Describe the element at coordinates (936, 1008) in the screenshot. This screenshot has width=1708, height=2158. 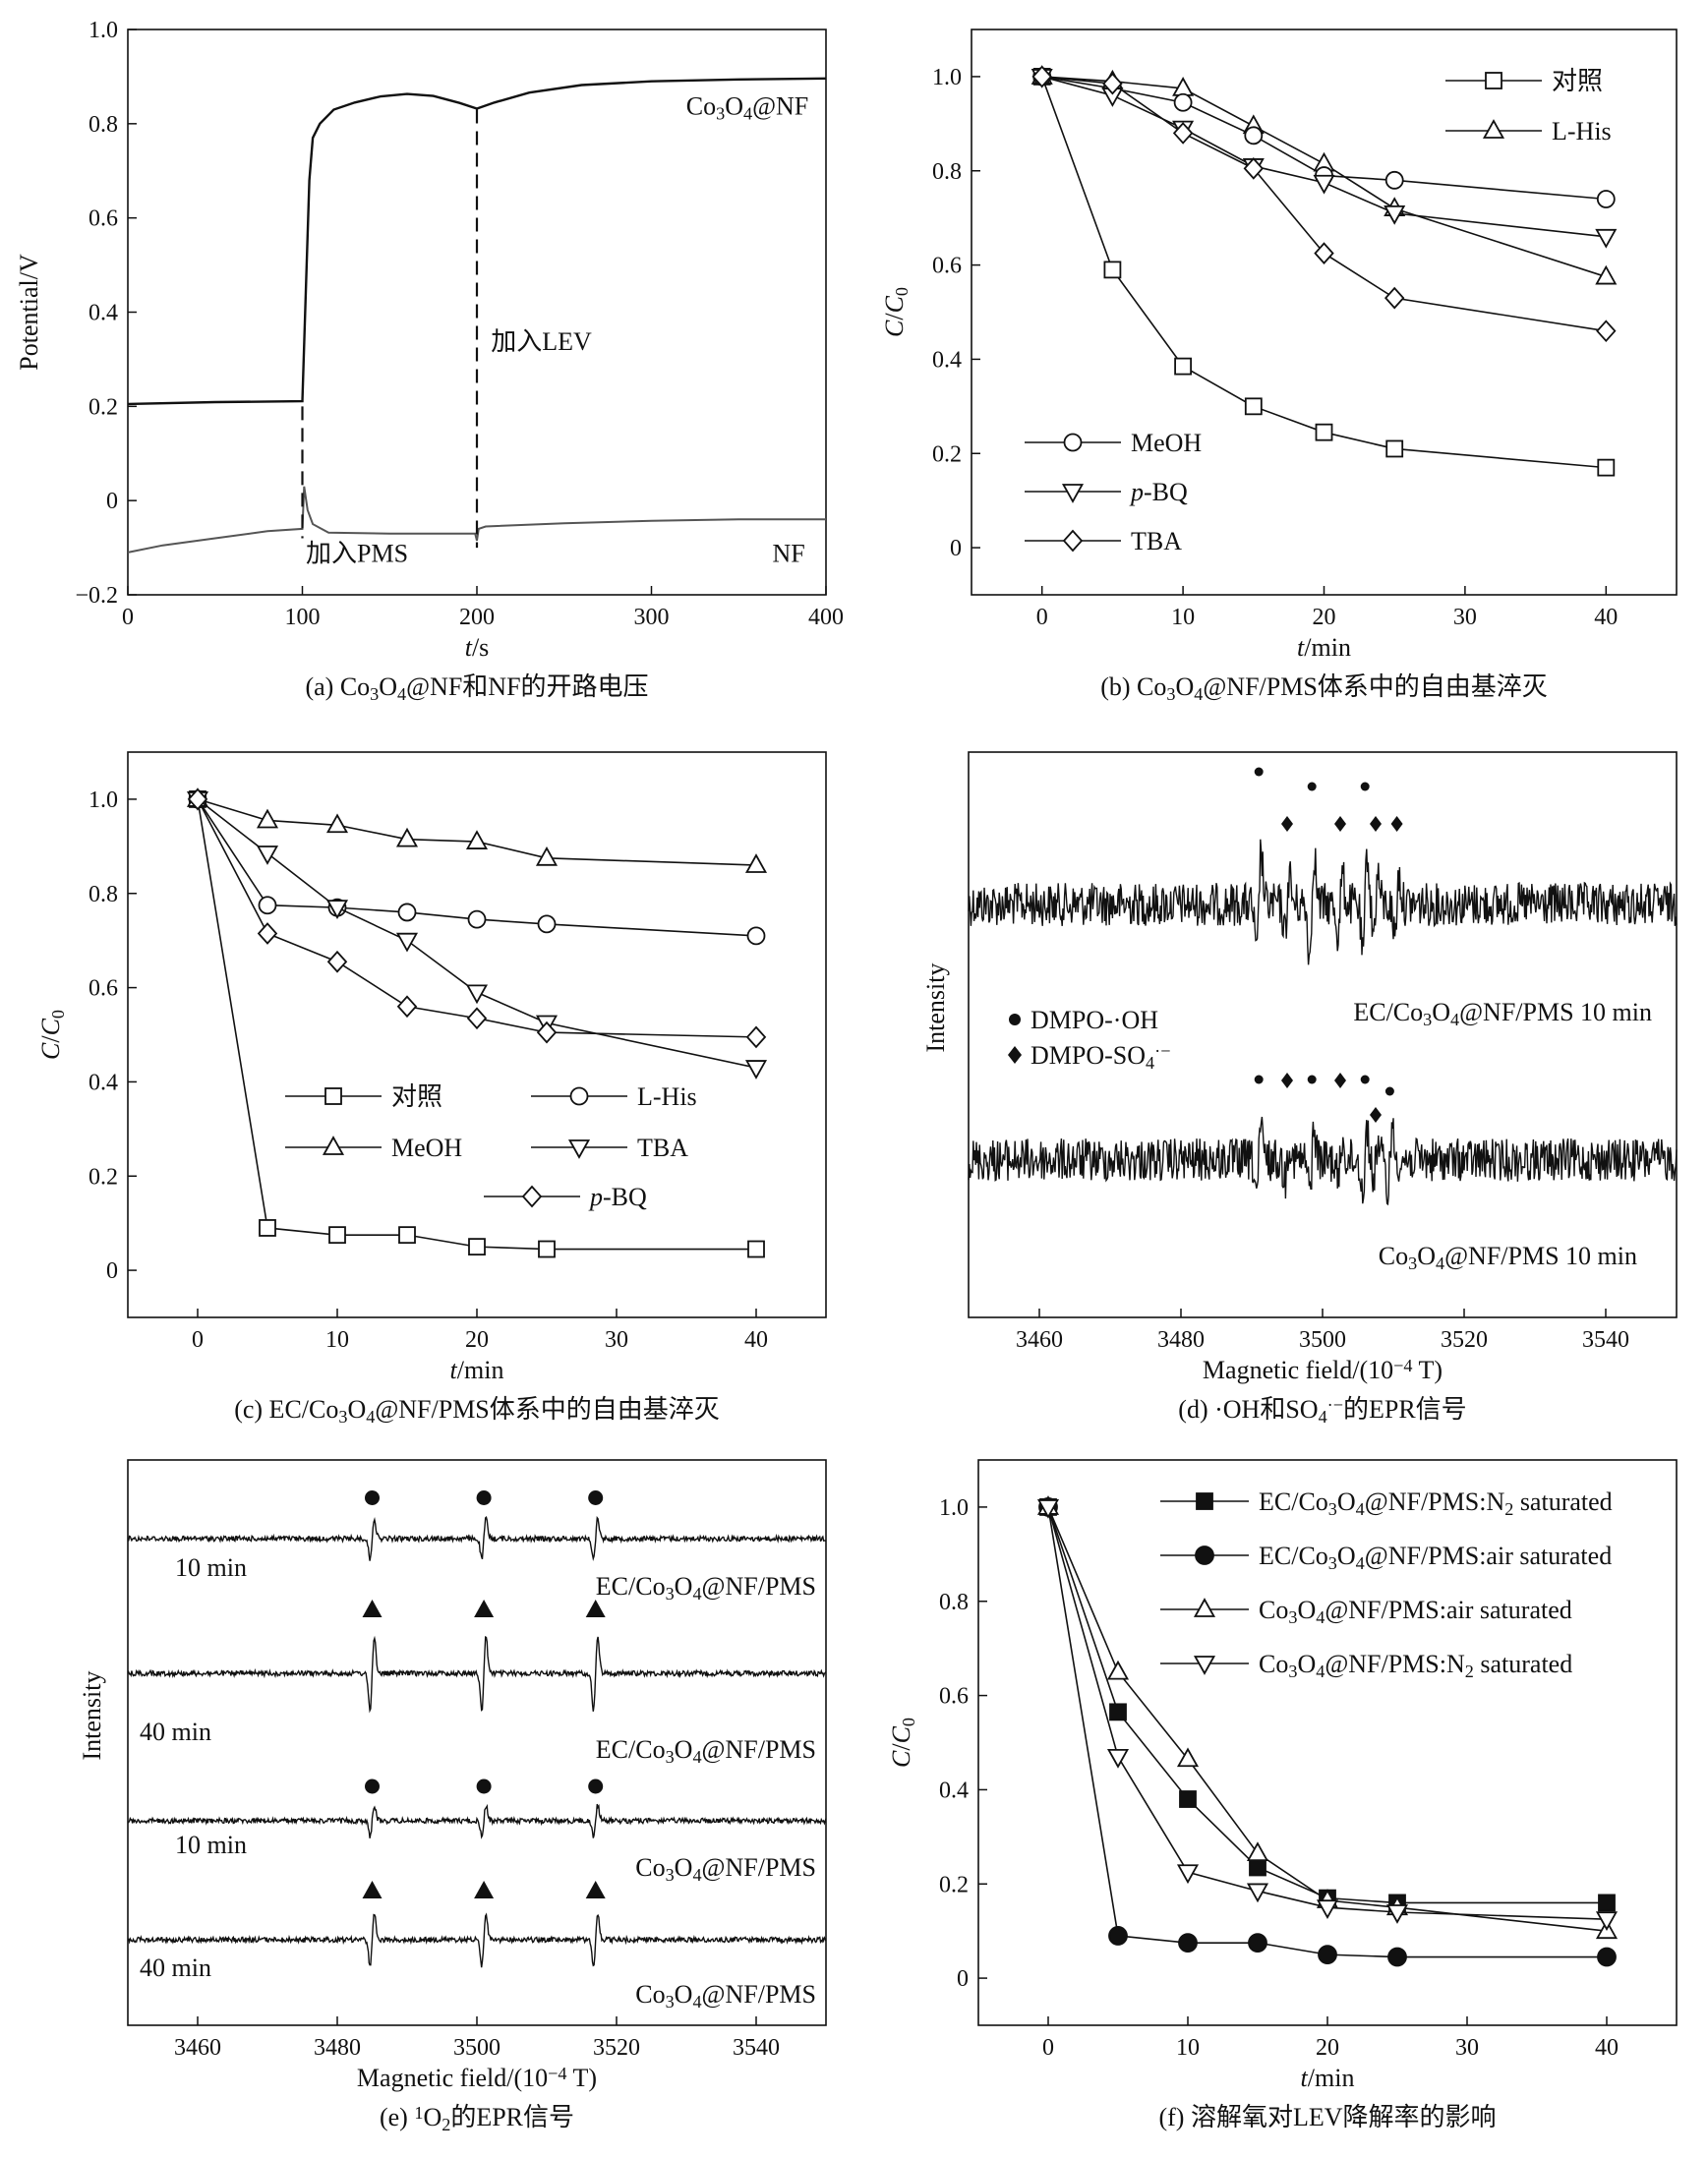
I see `panel-d-ylabel: Intensity` at that location.